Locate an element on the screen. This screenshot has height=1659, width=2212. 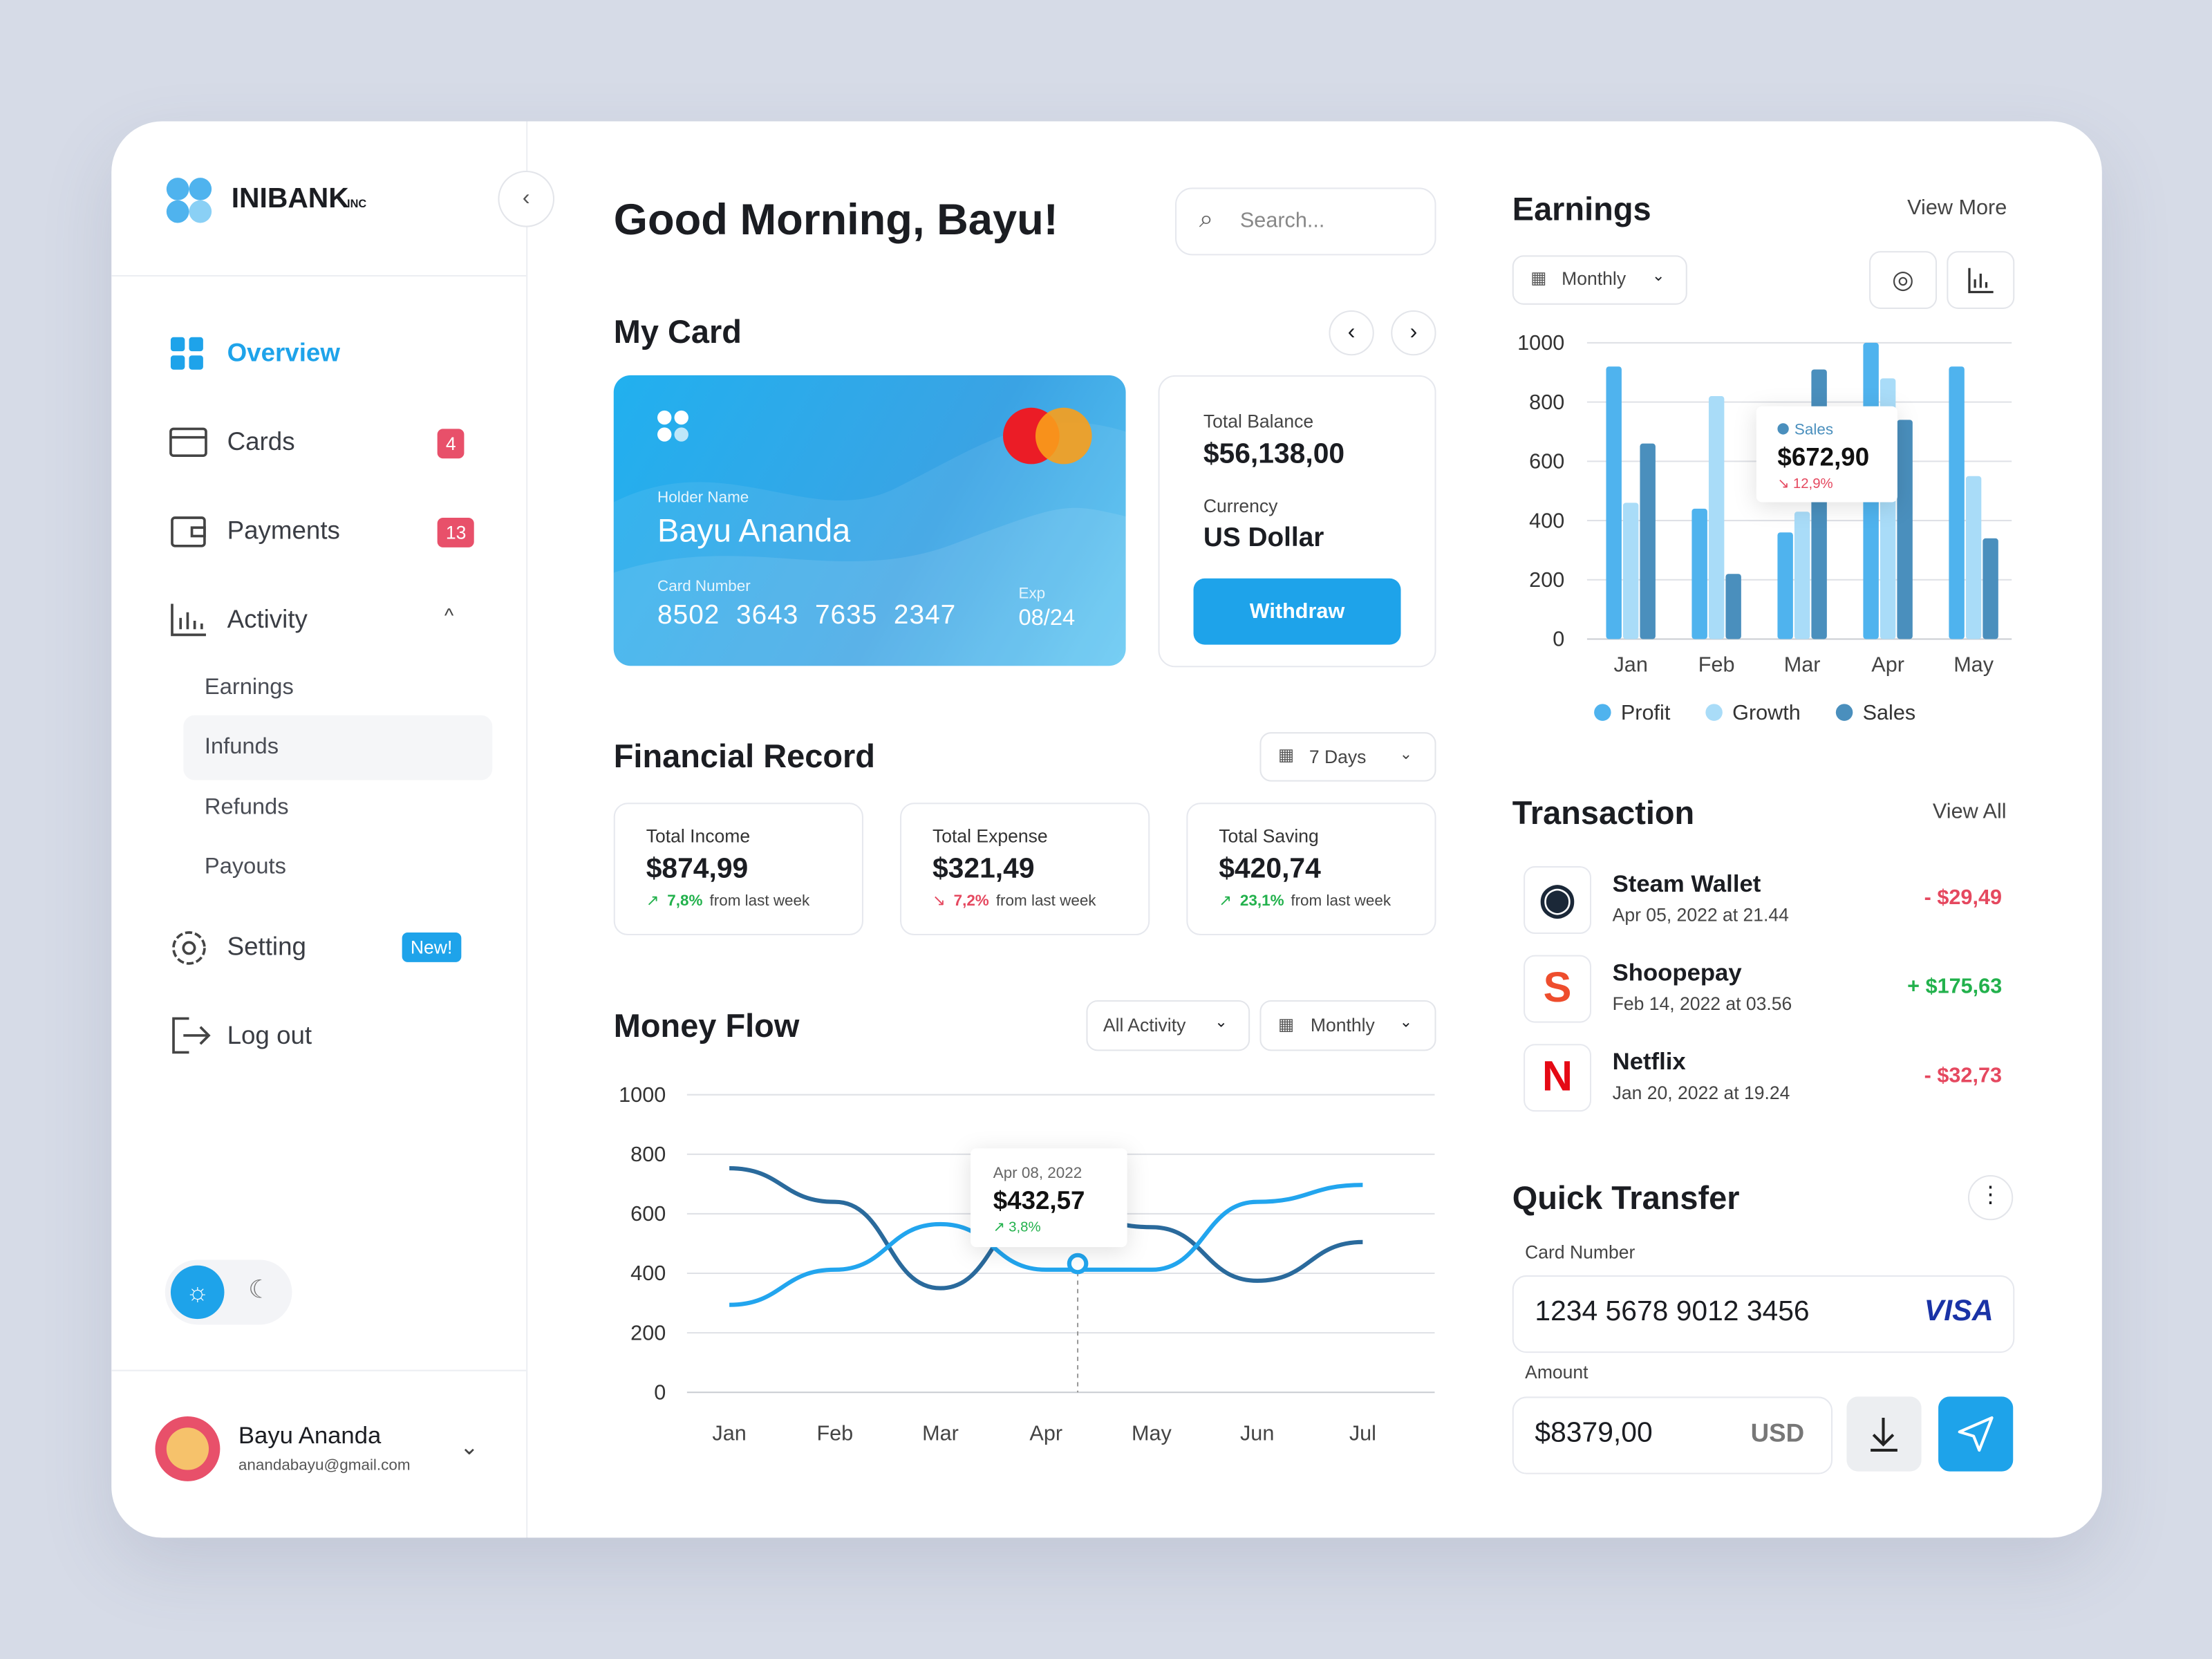
more-button: ⋮ is located at coordinates (1990, 1197).